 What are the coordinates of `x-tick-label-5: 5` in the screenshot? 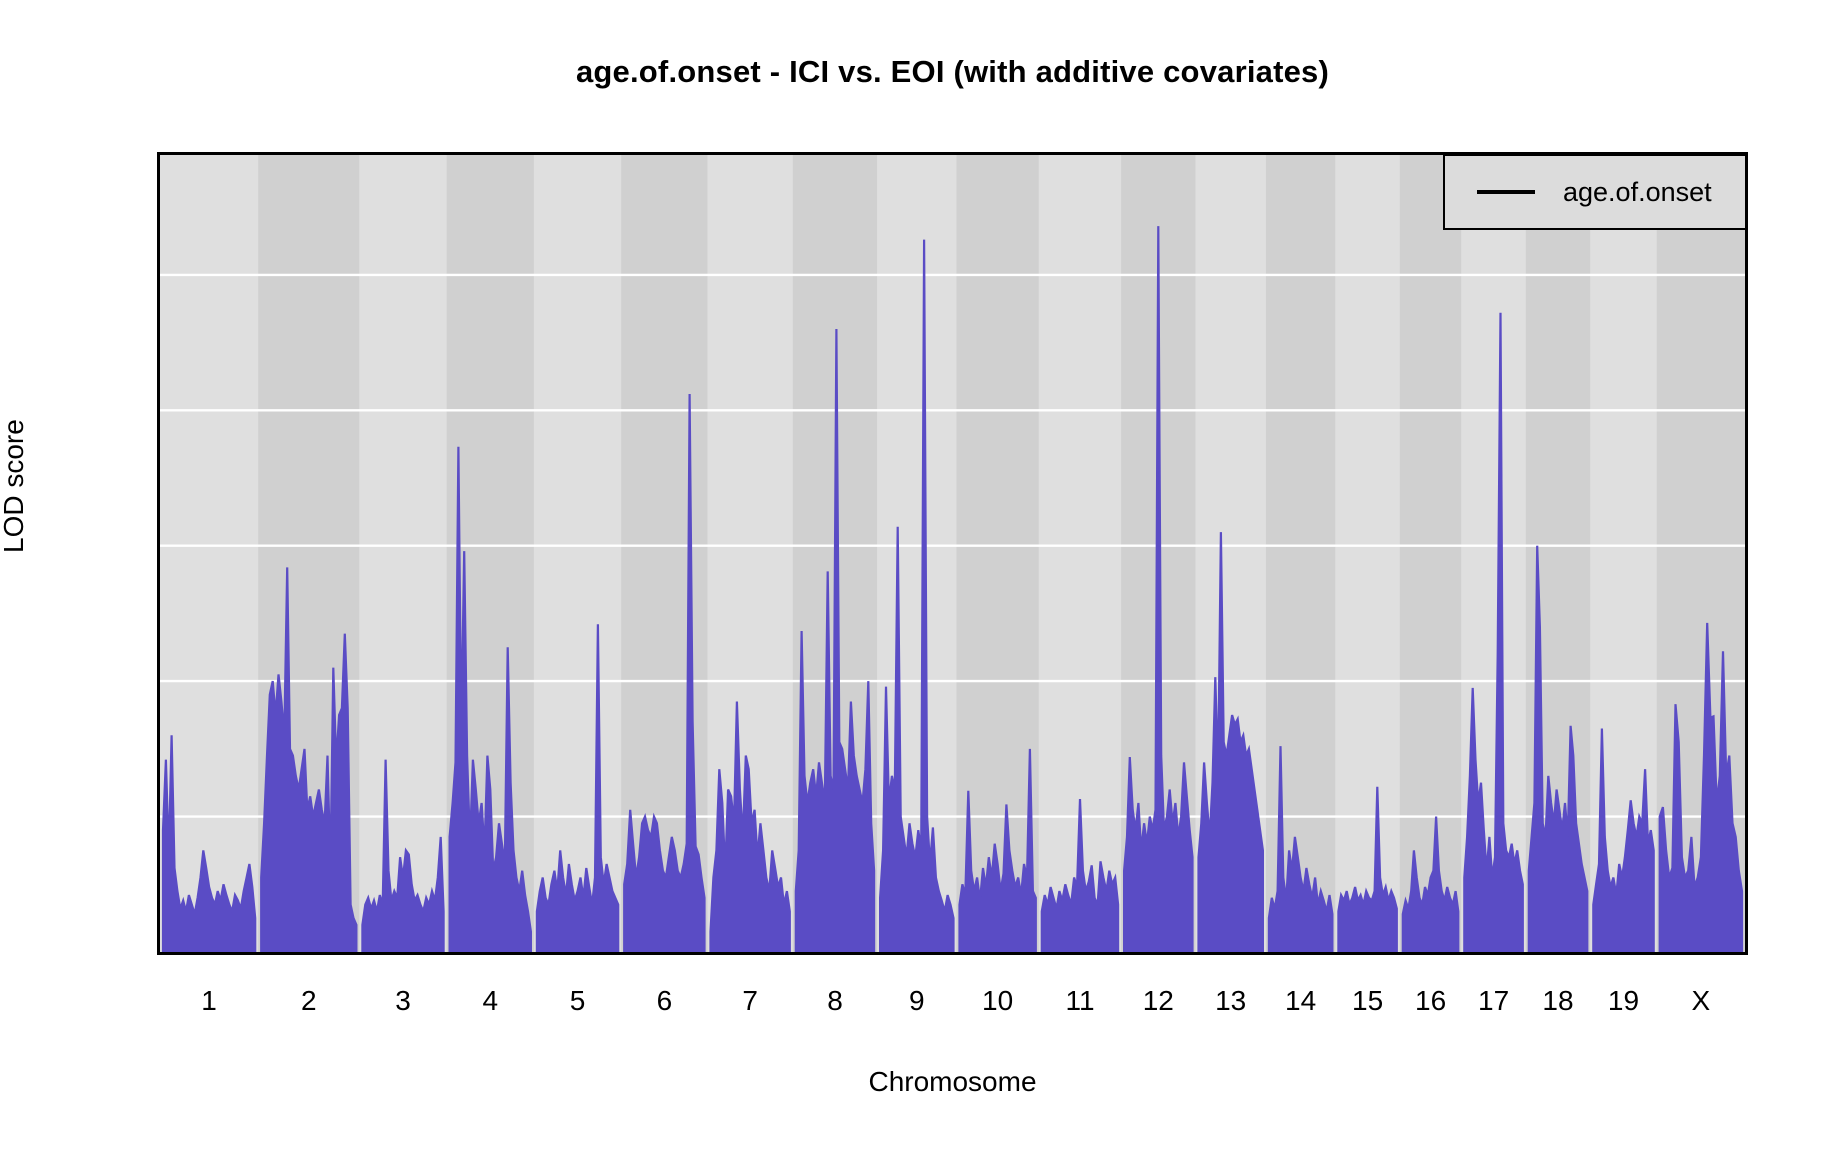 It's located at (577, 1000).